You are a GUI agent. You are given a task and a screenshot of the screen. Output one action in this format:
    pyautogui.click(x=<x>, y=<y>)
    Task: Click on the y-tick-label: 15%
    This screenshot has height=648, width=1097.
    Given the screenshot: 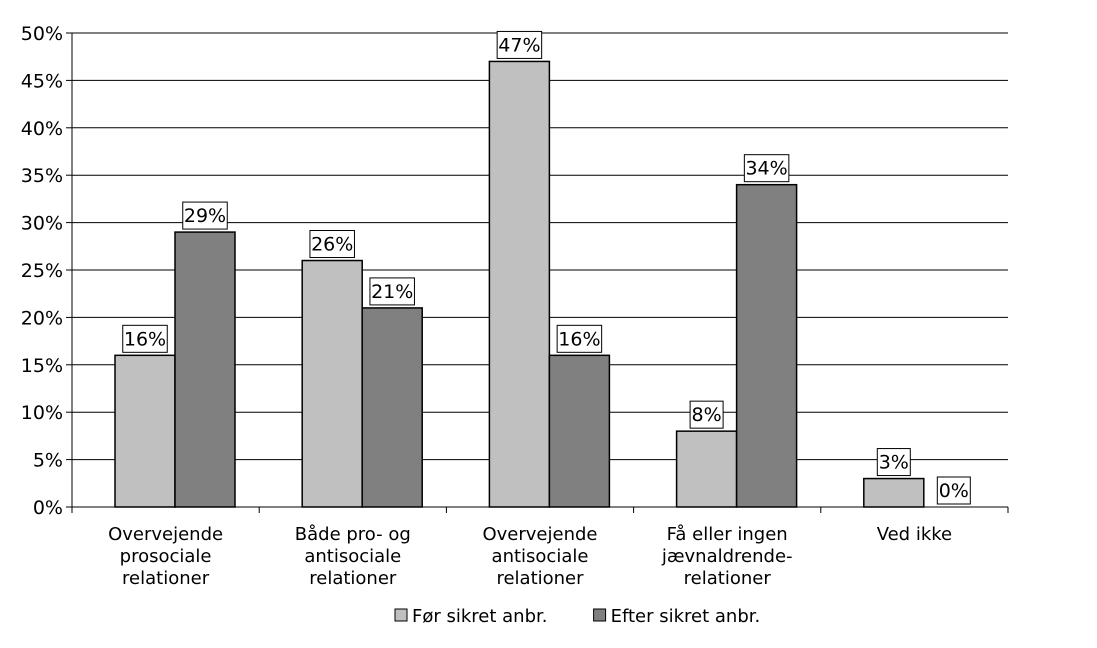 What is the action you would take?
    pyautogui.click(x=42, y=366)
    